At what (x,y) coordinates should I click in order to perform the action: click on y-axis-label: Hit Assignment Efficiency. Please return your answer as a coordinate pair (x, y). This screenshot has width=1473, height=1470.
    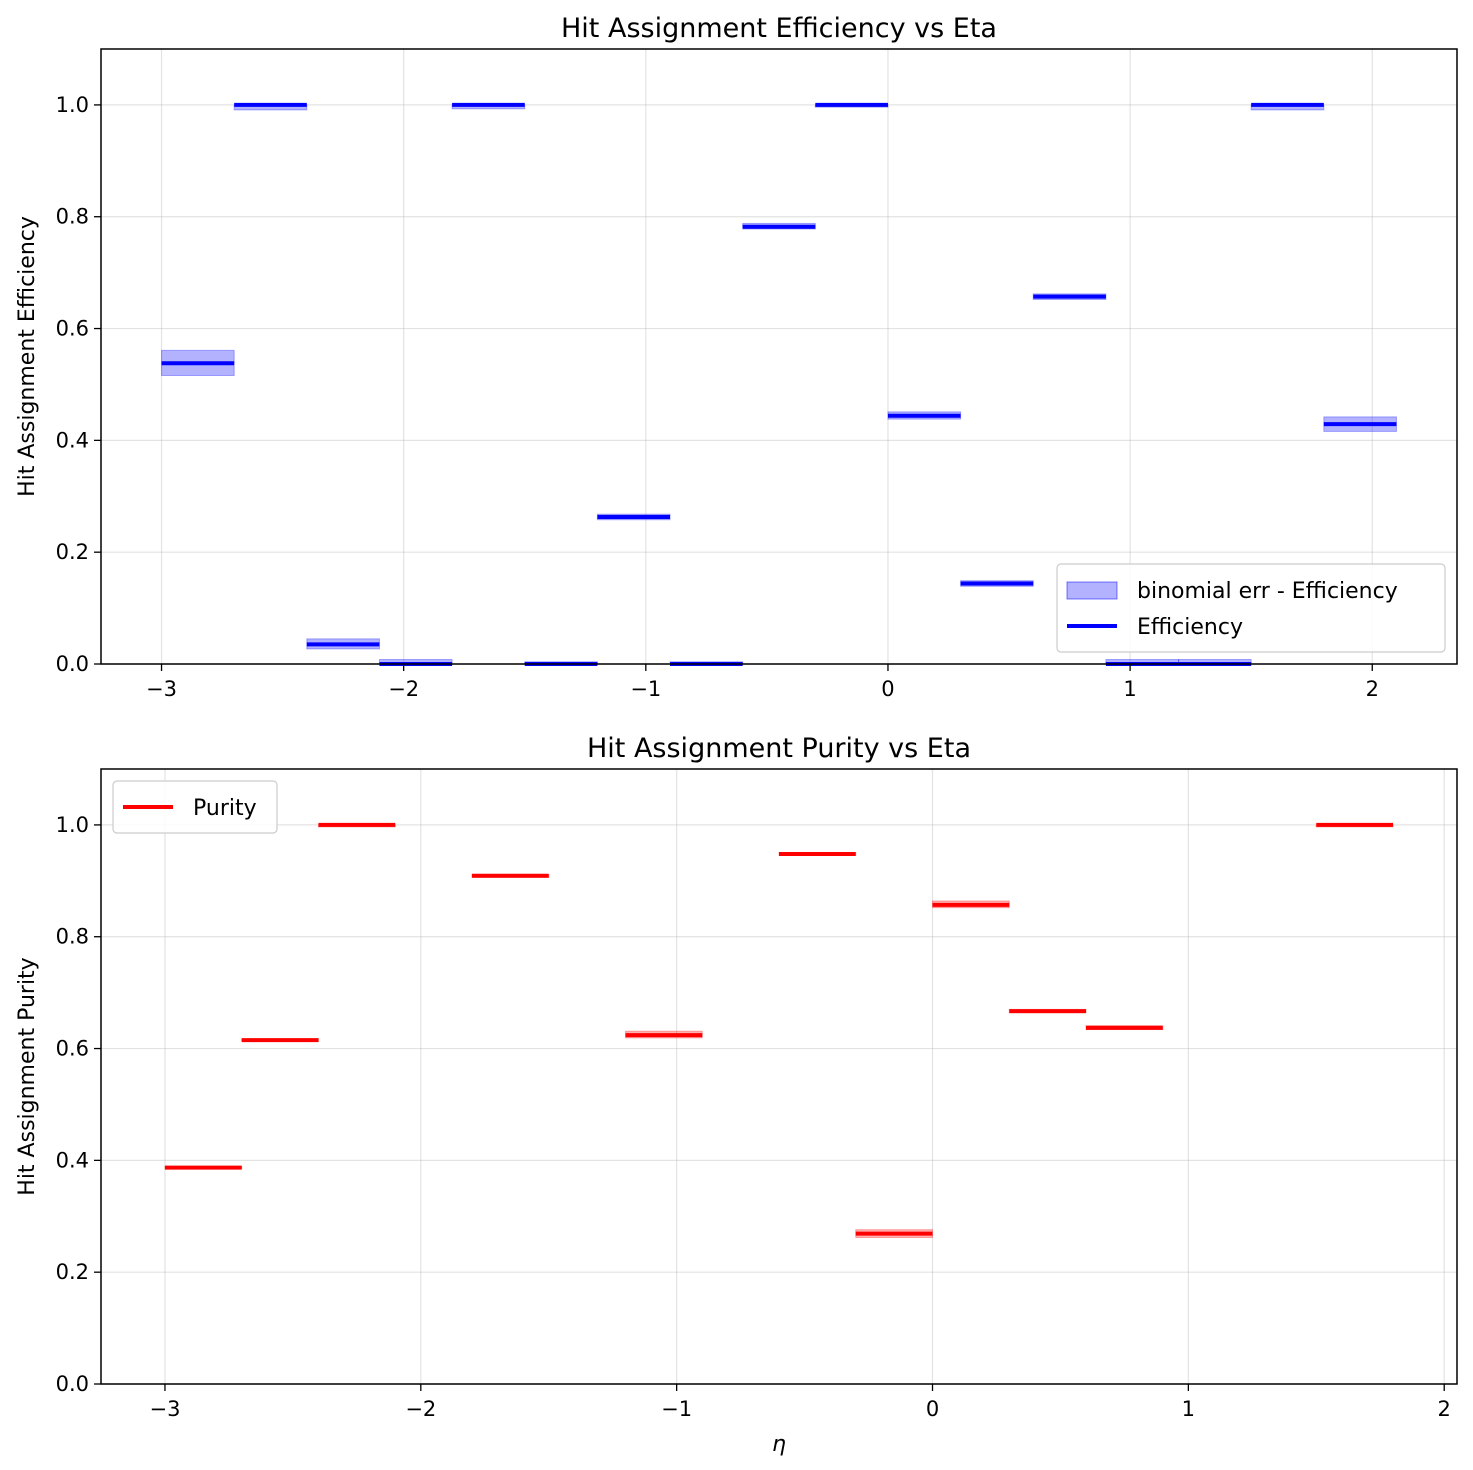
    Looking at the image, I should click on (27, 356).